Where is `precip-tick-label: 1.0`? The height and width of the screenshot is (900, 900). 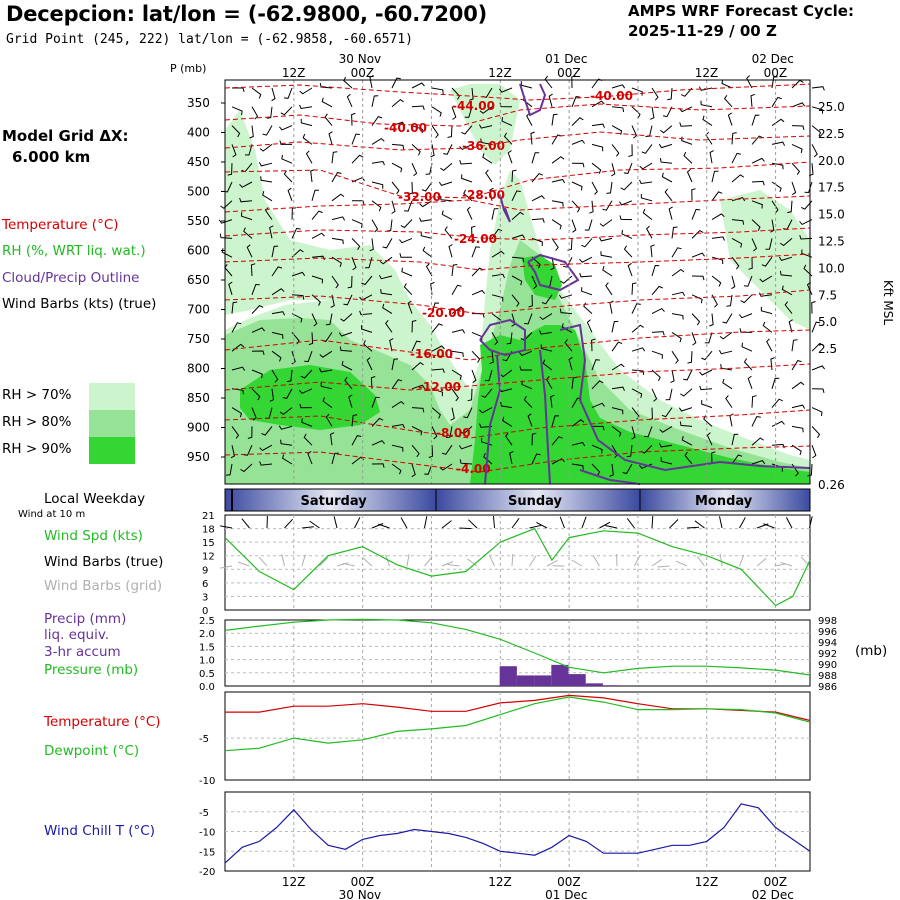
precip-tick-label: 1.0 is located at coordinates (207, 661).